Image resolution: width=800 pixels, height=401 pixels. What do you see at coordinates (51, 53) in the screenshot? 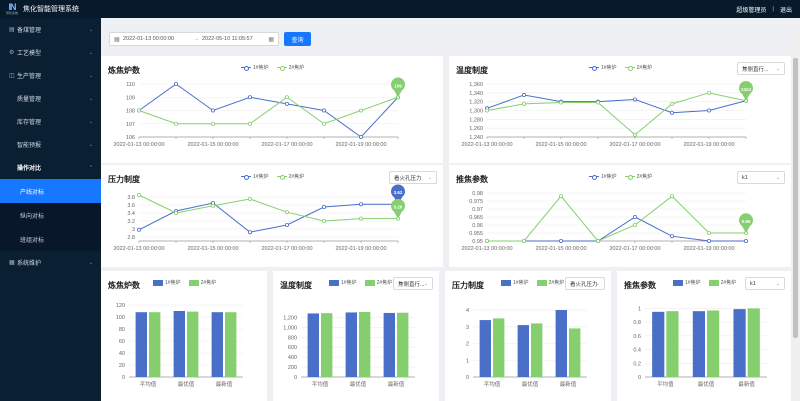
I see `sidebar-item-process-model: ⚙ 工艺模型 ⌄` at bounding box center [51, 53].